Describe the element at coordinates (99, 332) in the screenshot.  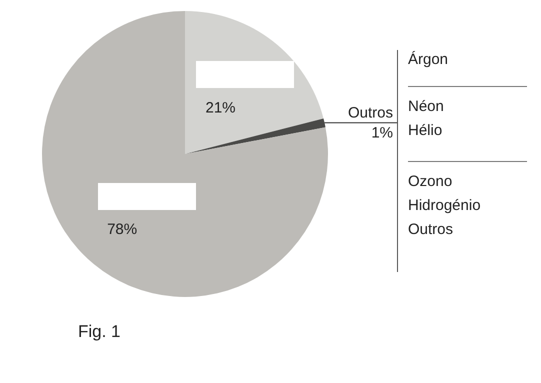
I see `caption: Fig. 1` at that location.